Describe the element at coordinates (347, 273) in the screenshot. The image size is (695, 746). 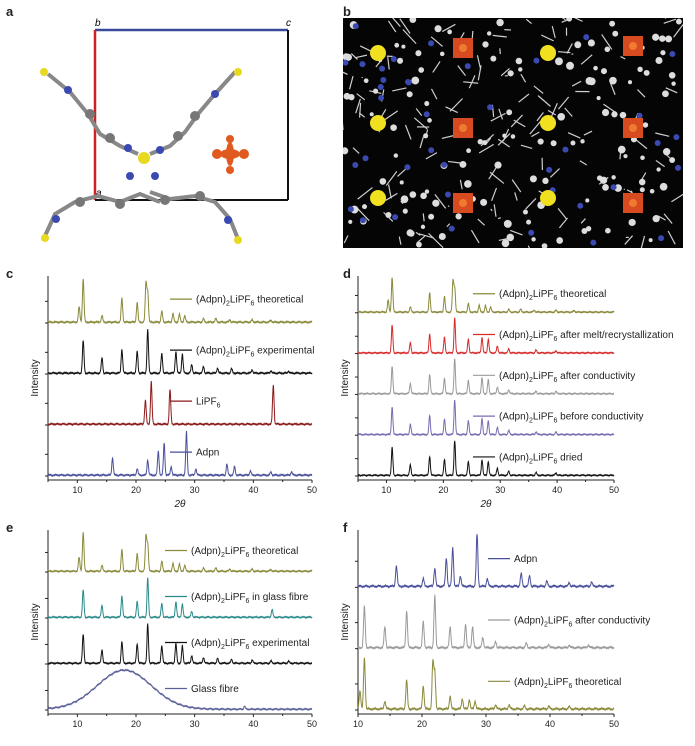
I see `panel-letter-d: d` at that location.